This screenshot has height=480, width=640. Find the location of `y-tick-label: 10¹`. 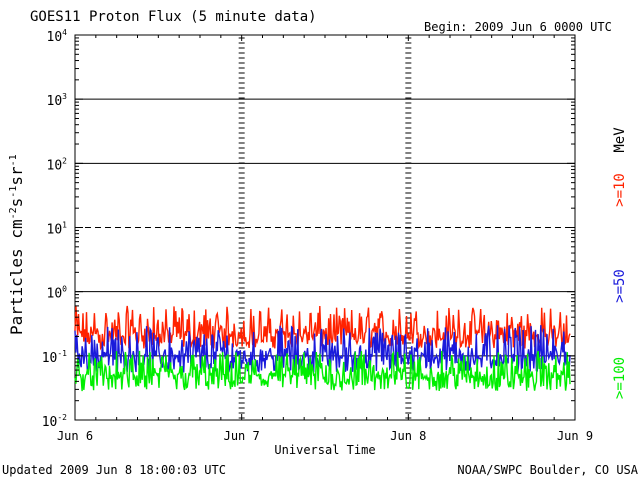

y-tick-label: 10¹ is located at coordinates (57, 229).